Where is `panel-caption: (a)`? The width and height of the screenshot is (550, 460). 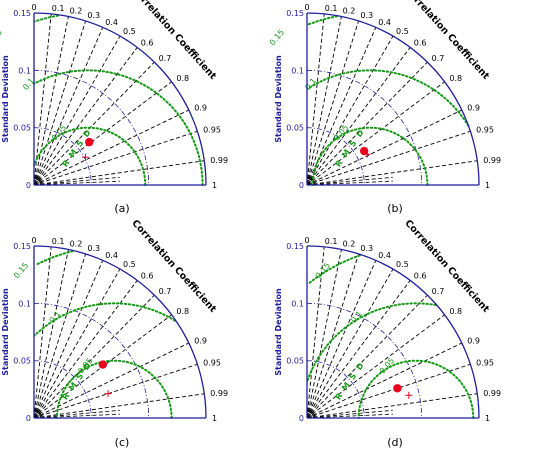
panel-caption: (a) is located at coordinates (121, 208).